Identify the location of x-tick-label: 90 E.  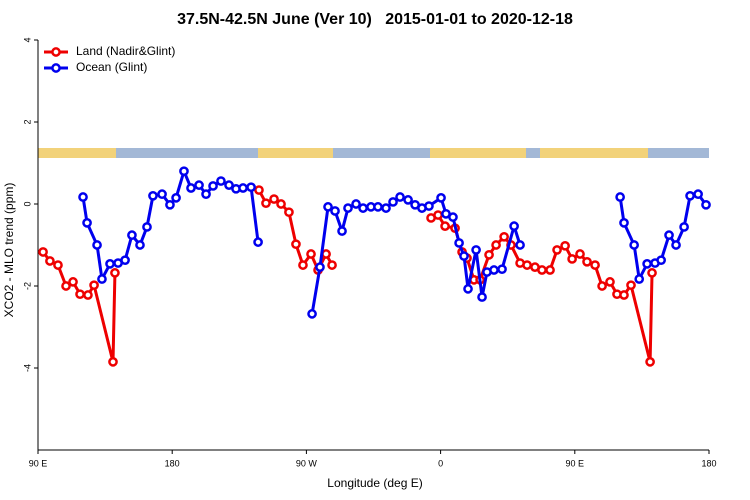
(575, 463).